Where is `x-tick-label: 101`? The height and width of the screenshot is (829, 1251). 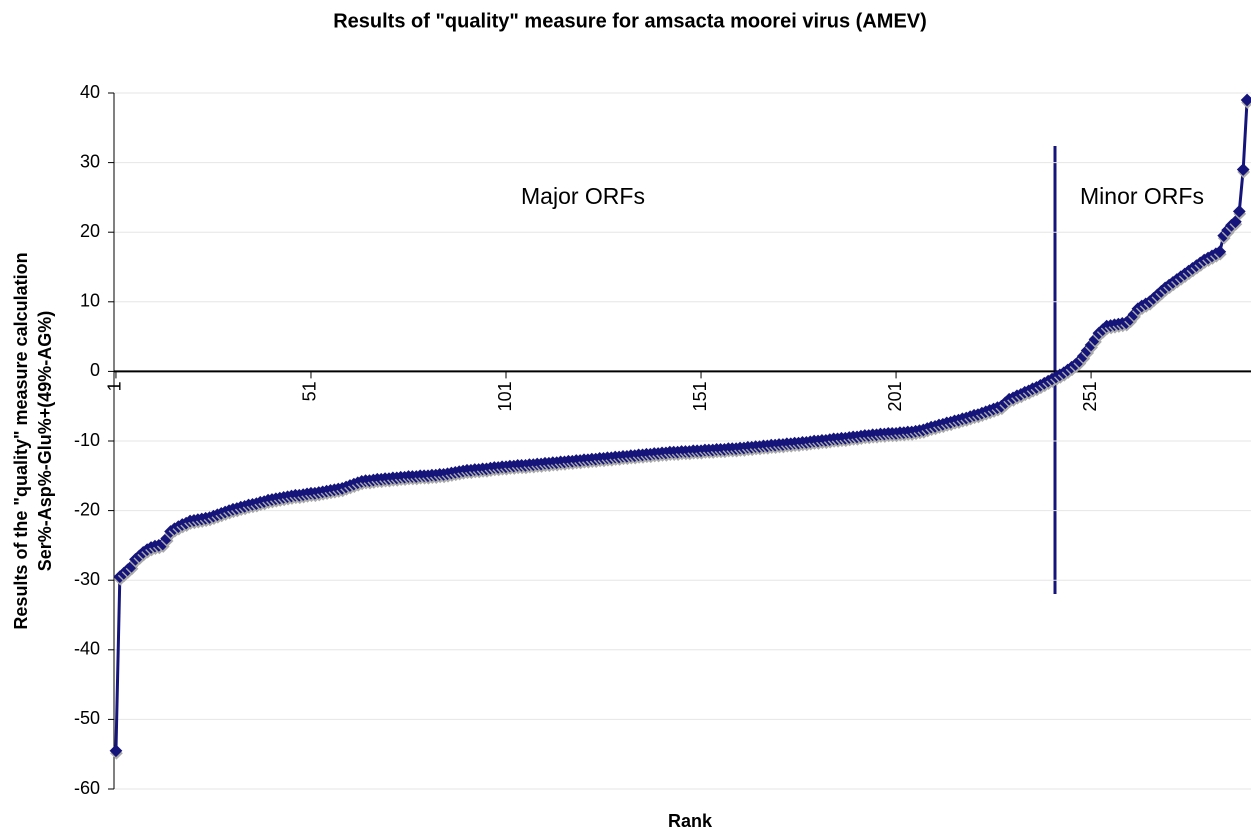 x-tick-label: 101 is located at coordinates (505, 396).